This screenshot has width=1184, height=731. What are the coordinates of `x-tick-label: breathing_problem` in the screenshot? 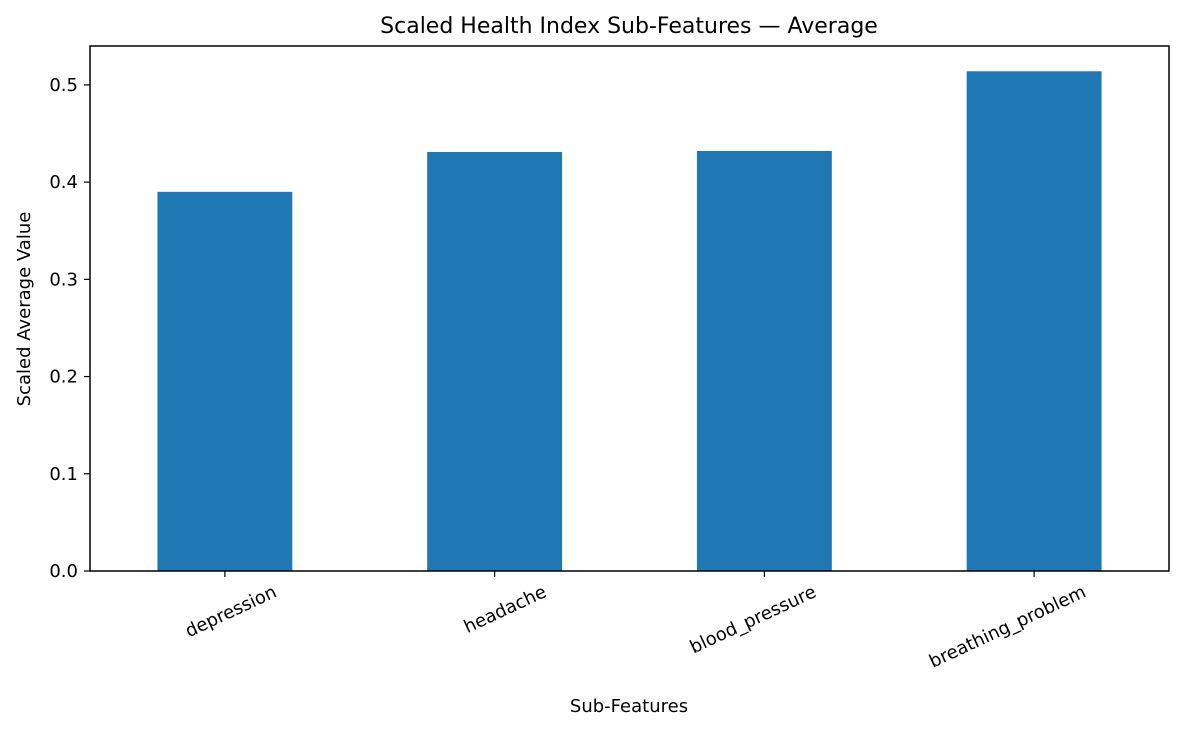 It's located at (1007, 626).